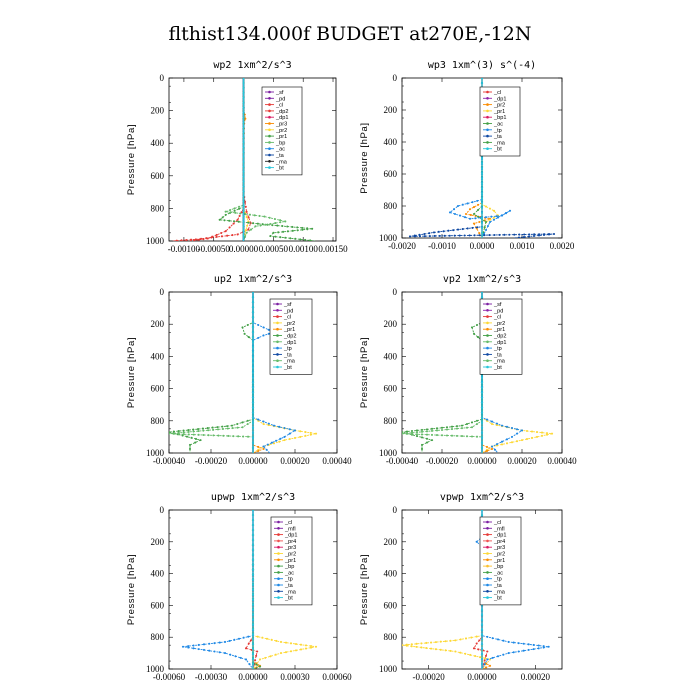  What do you see at coordinates (536, 677) in the screenshot?
I see `x-tick-label: 0.00020` at bounding box center [536, 677].